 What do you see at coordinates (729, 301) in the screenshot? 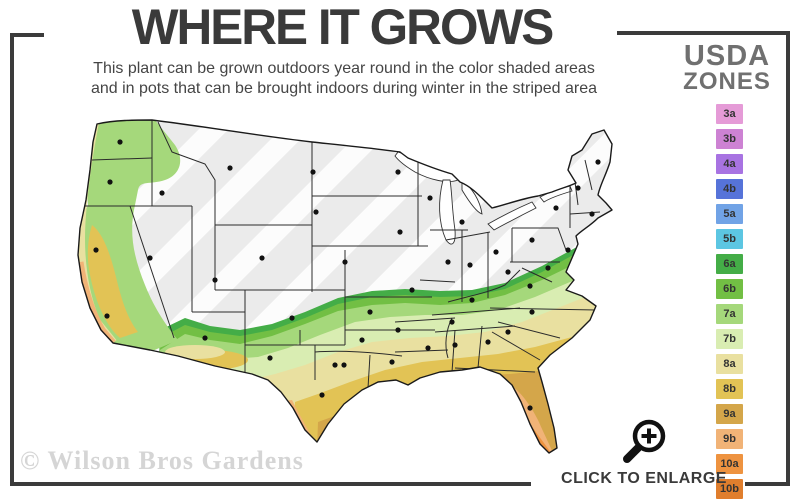
I see `zone-color-legend: 3a 3b 4a 4b 5a 5b 6a 6b 7a 7b 8a 8b 9a 9b 10a 10b` at bounding box center [729, 301].